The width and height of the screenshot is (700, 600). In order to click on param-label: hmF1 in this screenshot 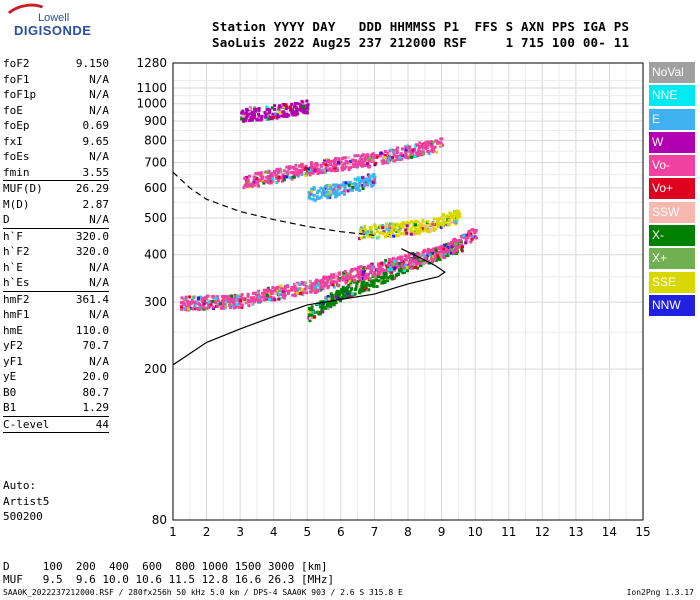, I will do `click(16, 314)`.